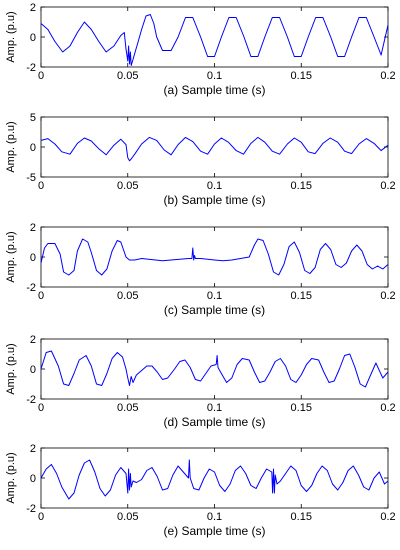 This screenshot has width=400, height=550. I want to click on x-axis-caption: (d) Sample time (s), so click(214, 422).